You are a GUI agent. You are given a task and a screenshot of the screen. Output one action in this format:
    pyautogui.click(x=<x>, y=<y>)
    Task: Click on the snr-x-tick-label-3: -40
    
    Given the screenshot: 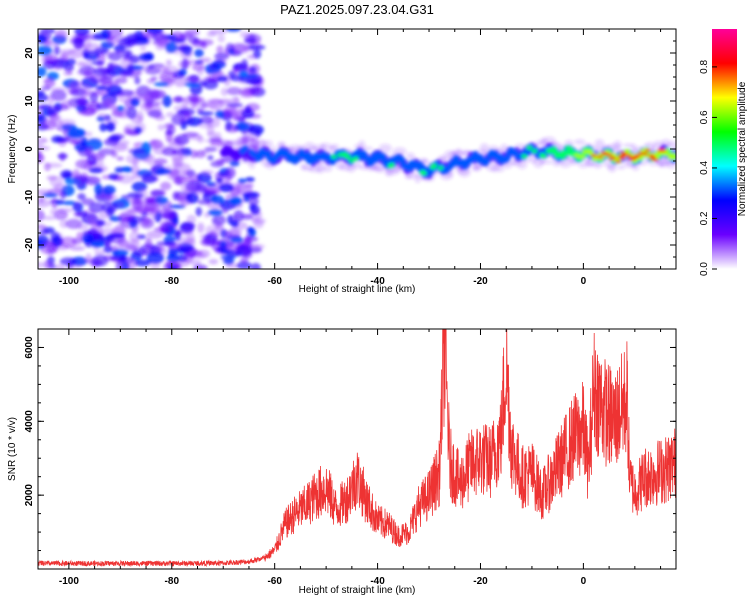 What is the action you would take?
    pyautogui.click(x=377, y=581)
    